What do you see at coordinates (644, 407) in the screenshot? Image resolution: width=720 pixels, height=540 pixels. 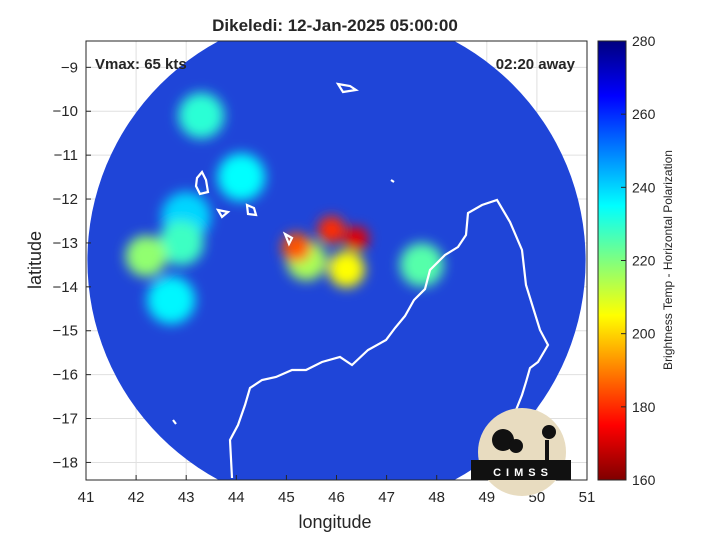 I see `colorbar-tick-label: 180` at bounding box center [644, 407].